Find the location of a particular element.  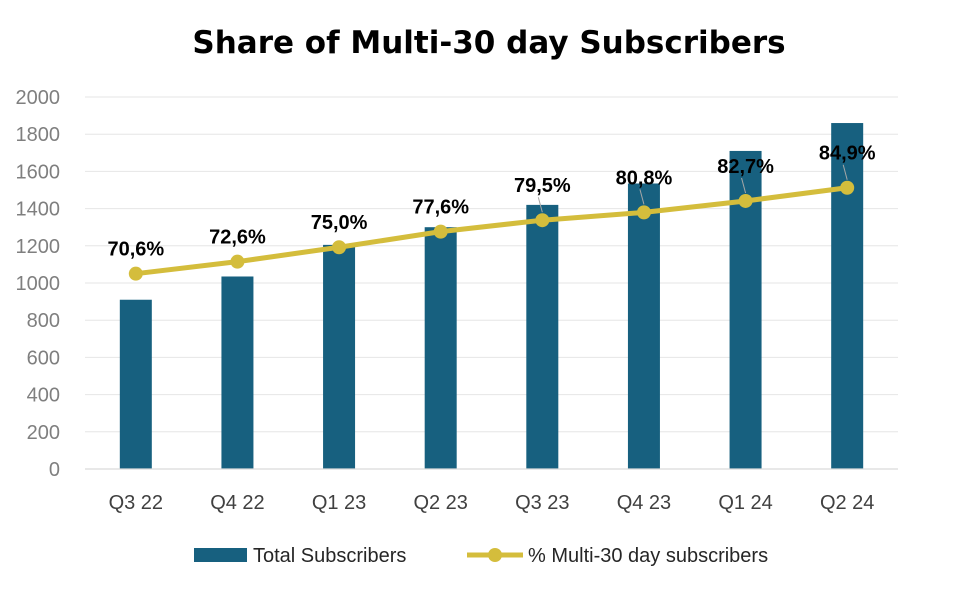

y-tick-label: 1600 is located at coordinates (38, 172).